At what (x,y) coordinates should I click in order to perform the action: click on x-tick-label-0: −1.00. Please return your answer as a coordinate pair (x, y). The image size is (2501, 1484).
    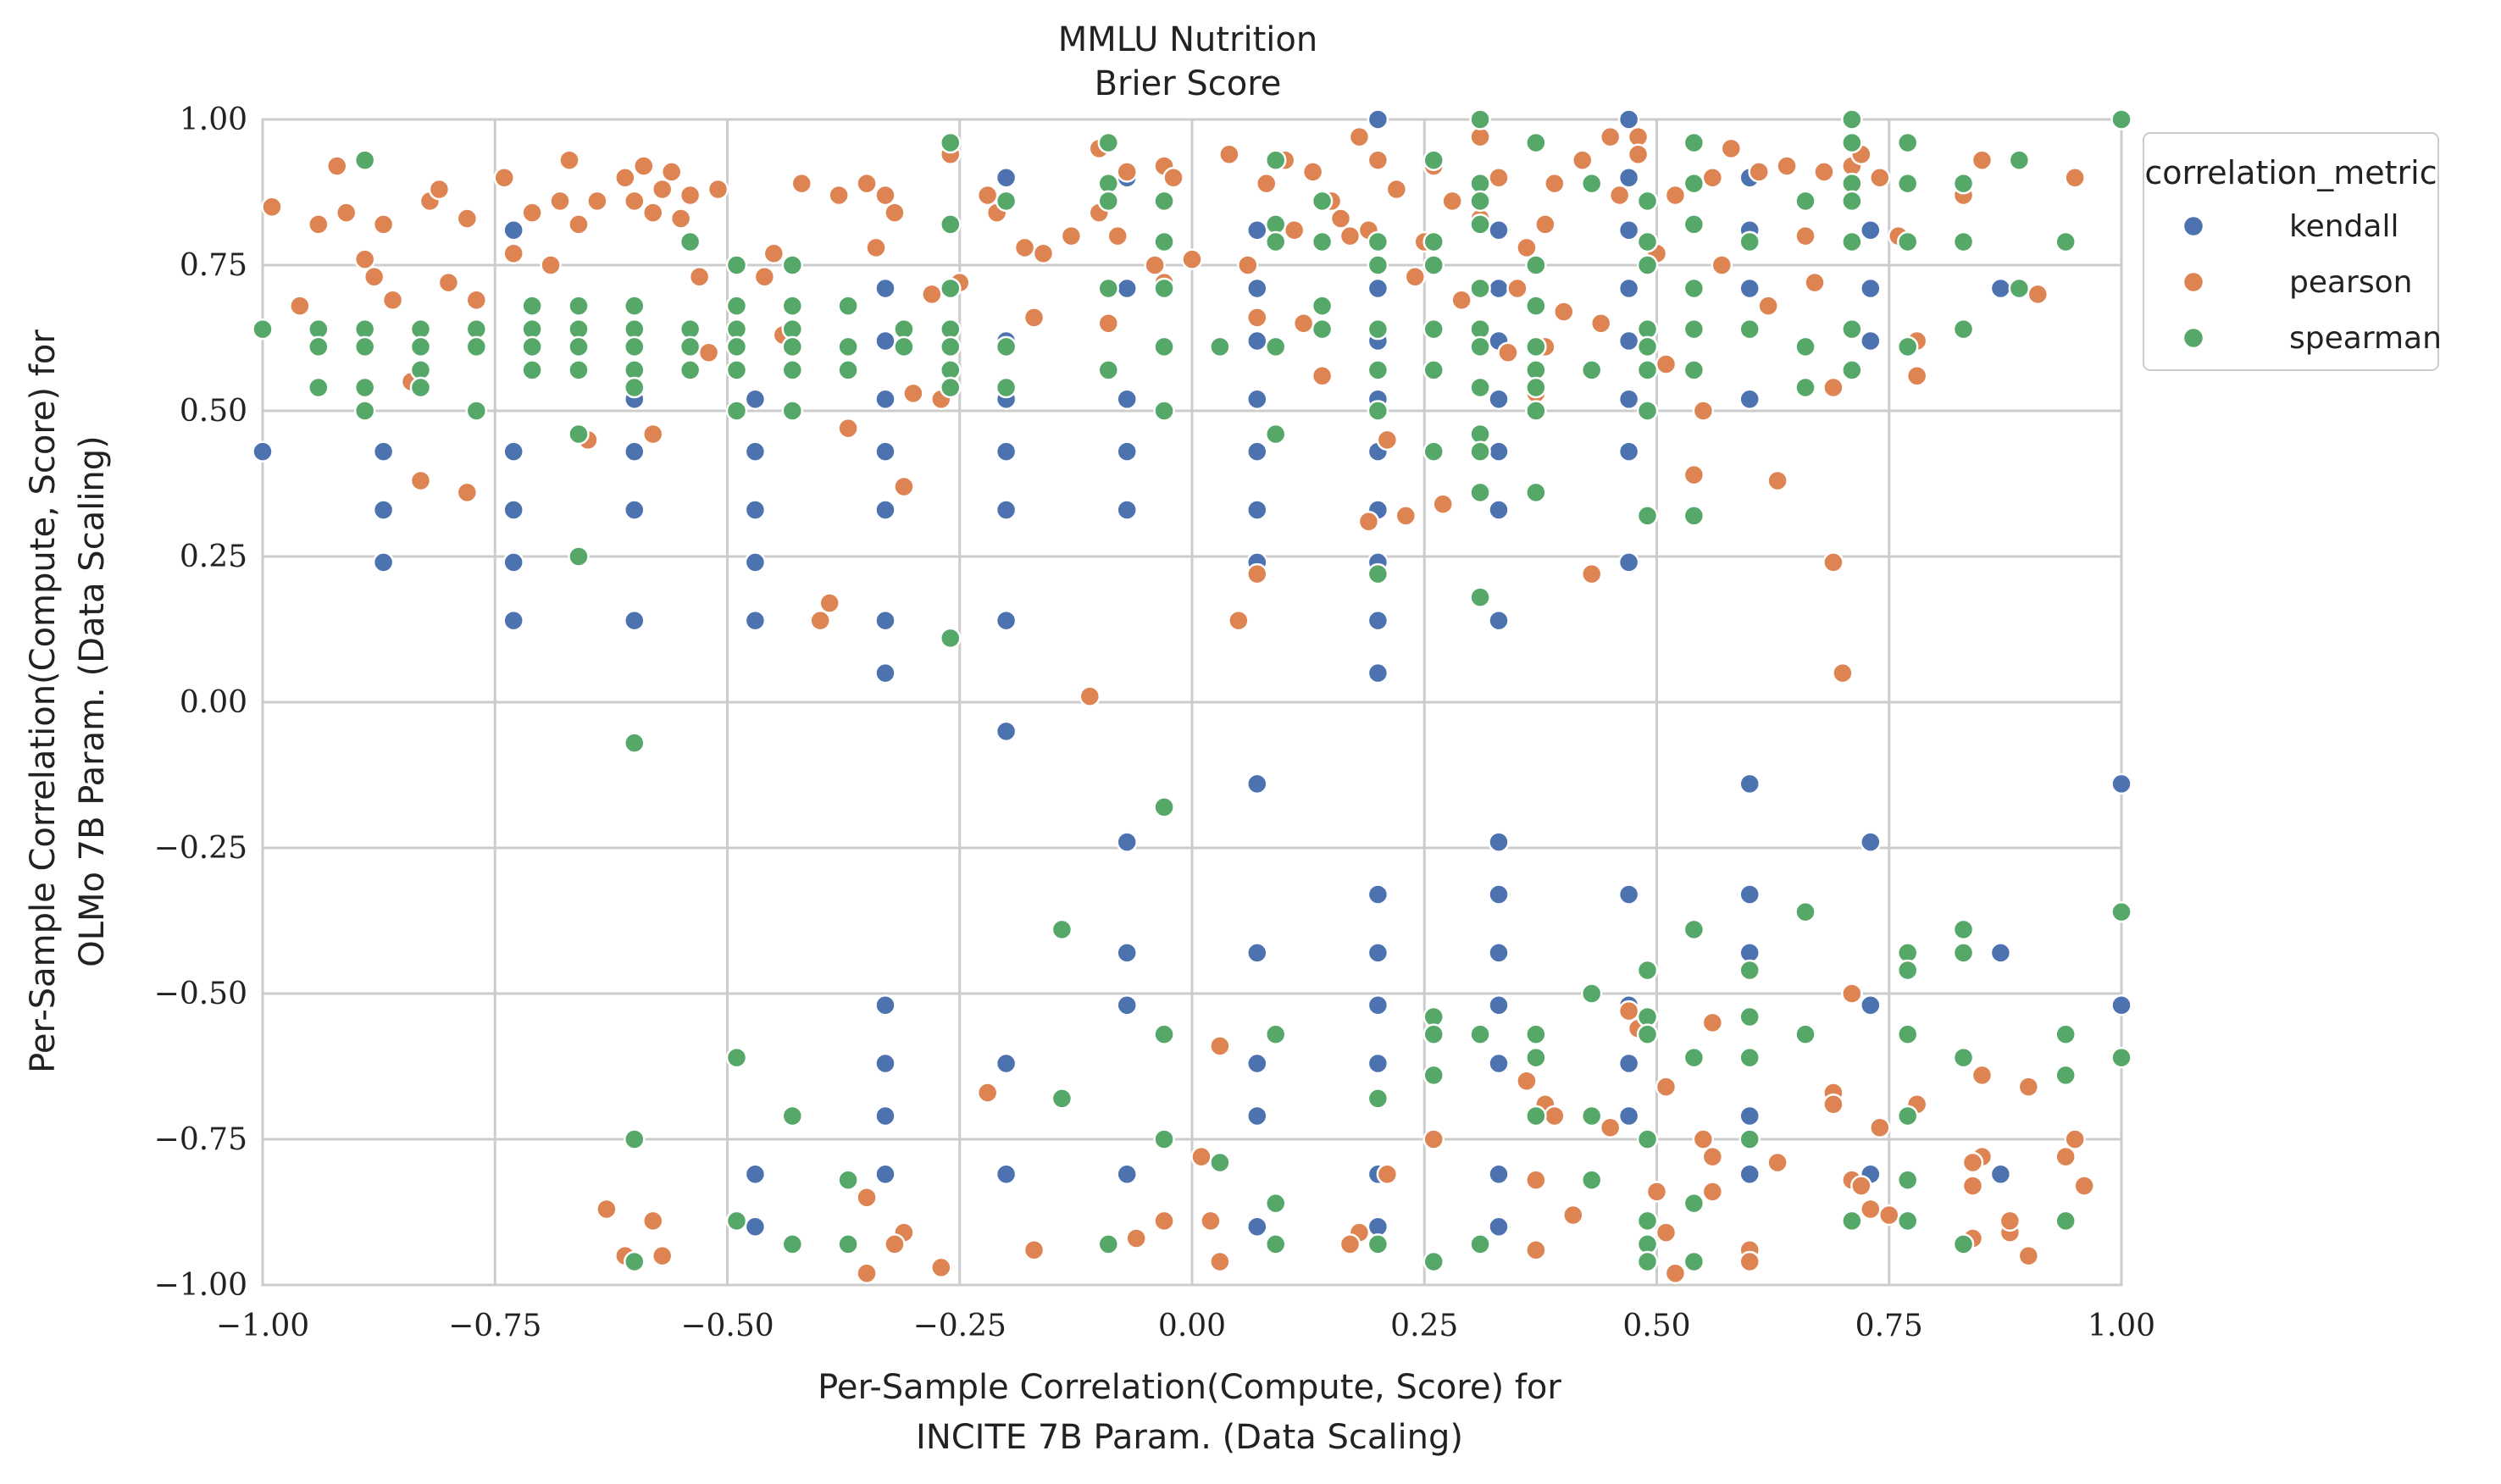
    Looking at the image, I should click on (262, 1326).